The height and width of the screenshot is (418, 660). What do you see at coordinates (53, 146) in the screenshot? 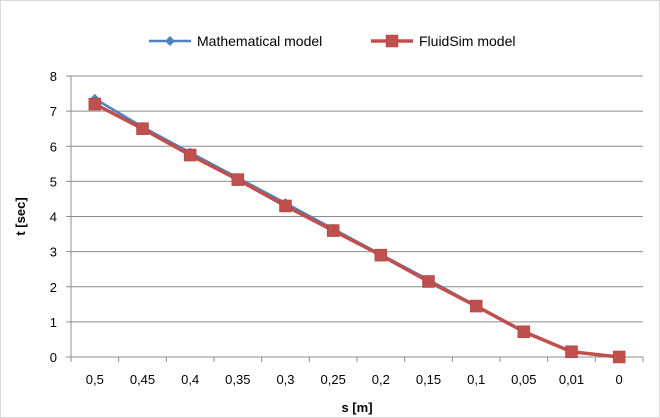
I see `y-tick-label: 6` at bounding box center [53, 146].